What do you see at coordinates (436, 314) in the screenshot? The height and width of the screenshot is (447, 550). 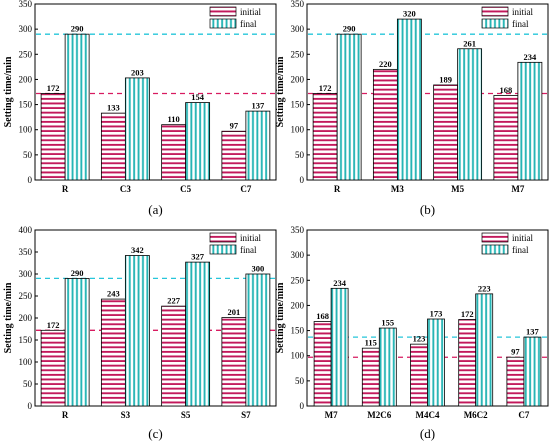 I see `data-label-final: 173` at bounding box center [436, 314].